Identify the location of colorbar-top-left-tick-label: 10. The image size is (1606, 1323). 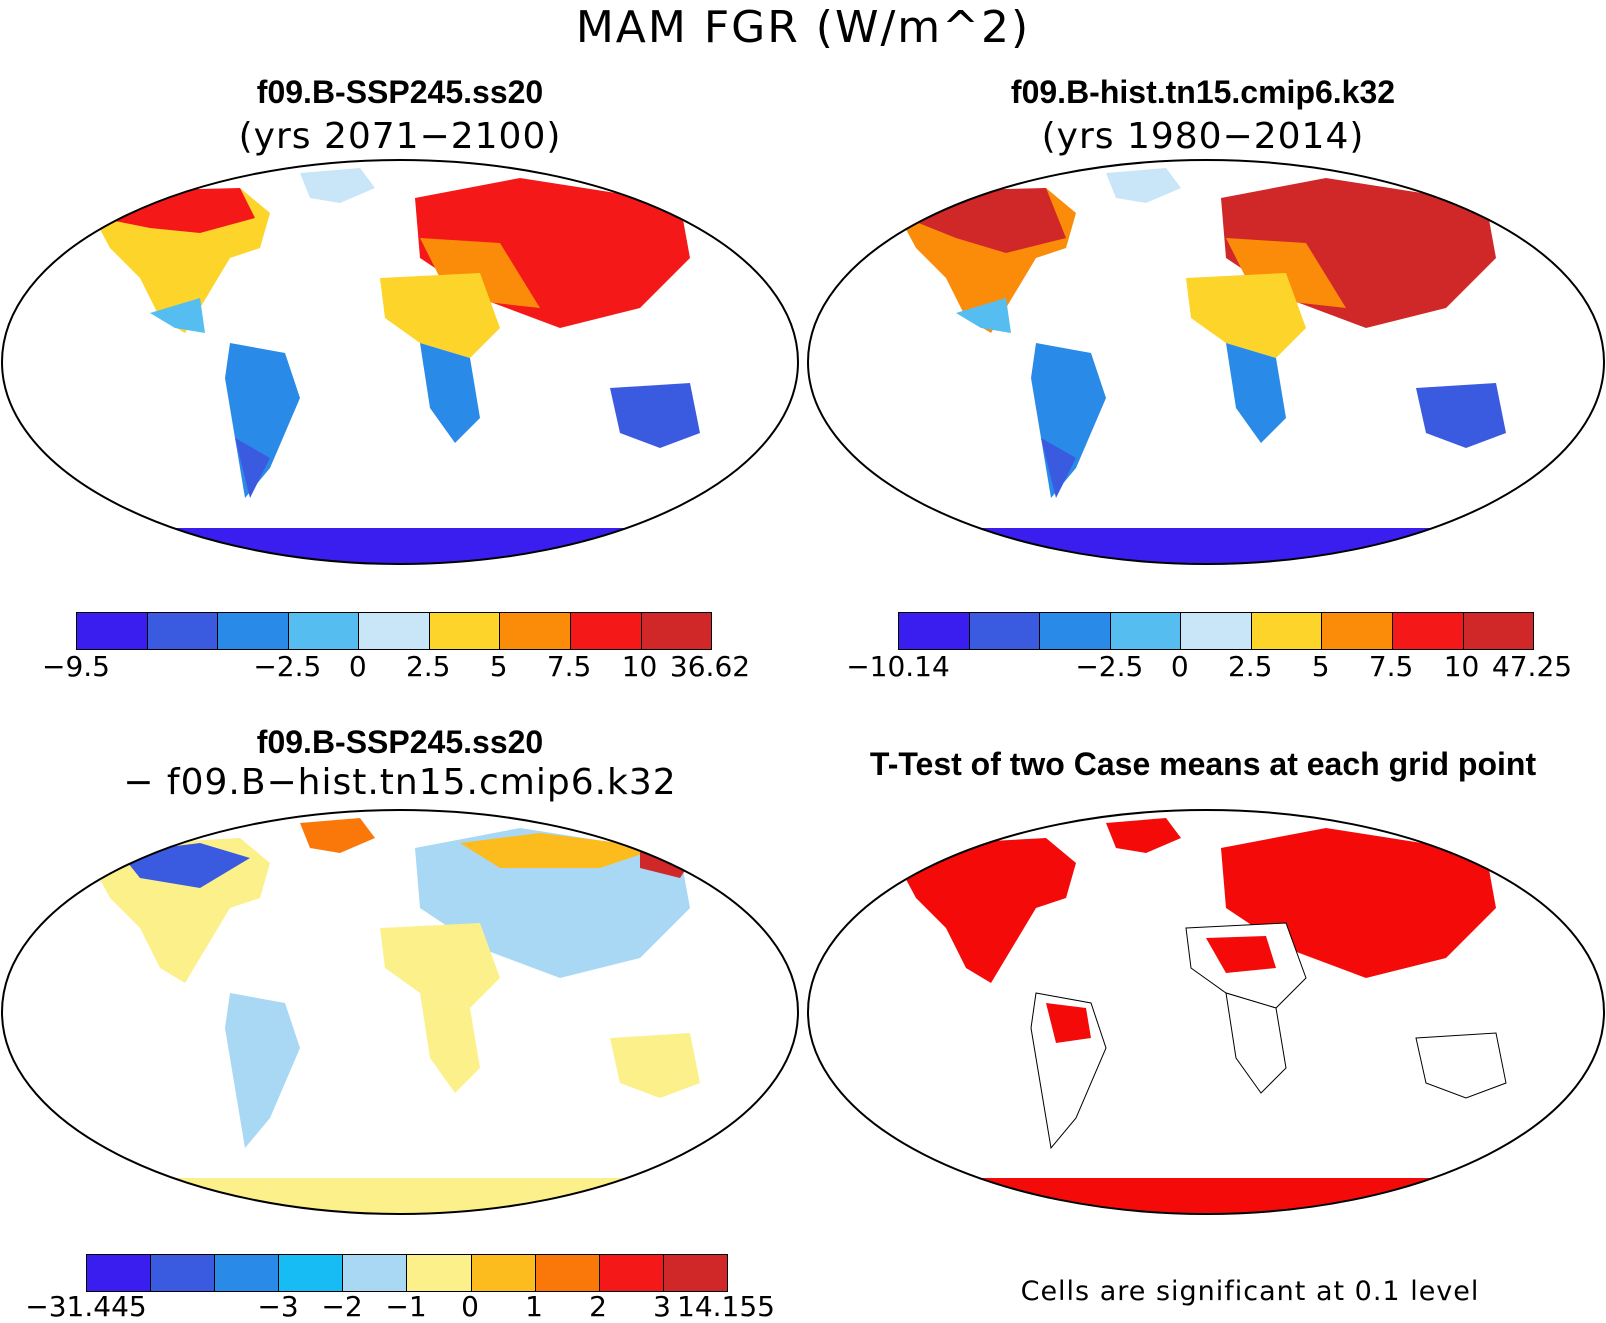
(639, 666).